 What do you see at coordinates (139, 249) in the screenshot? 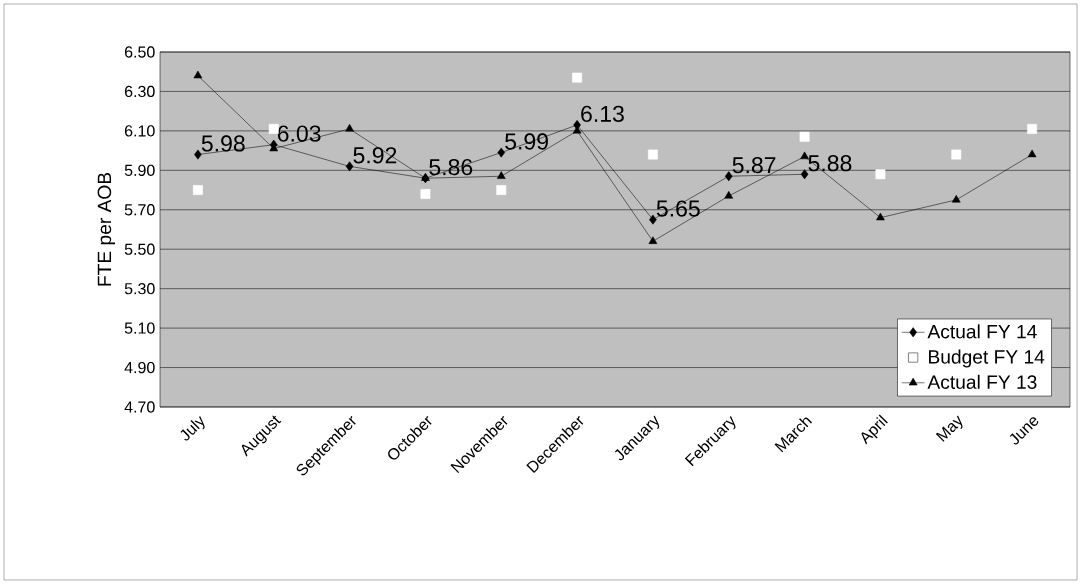
I see `y-tick-label: 5.50` at bounding box center [139, 249].